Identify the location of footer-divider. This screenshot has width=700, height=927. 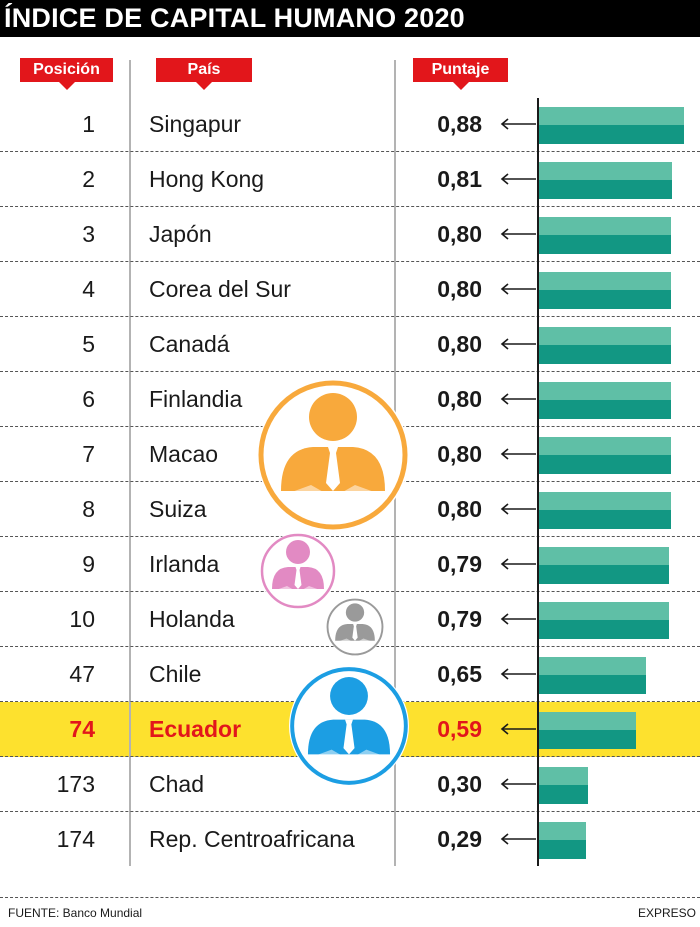
(350, 897).